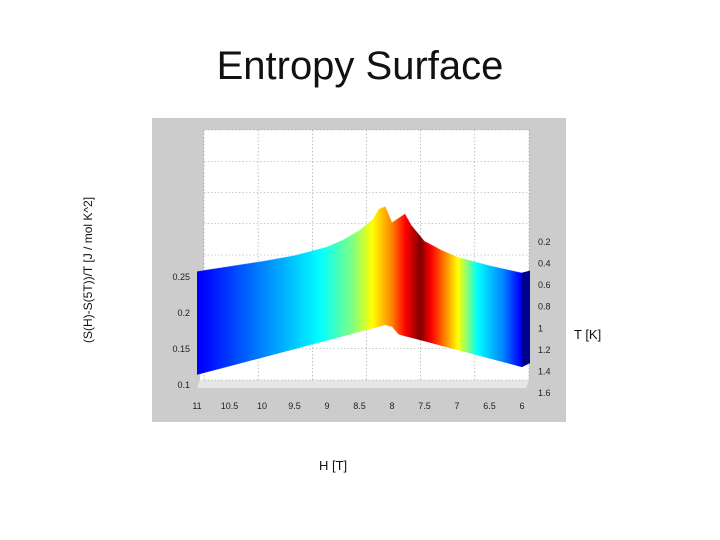 This screenshot has height=540, width=720. I want to click on chart-title: Entropy Surface, so click(360, 66).